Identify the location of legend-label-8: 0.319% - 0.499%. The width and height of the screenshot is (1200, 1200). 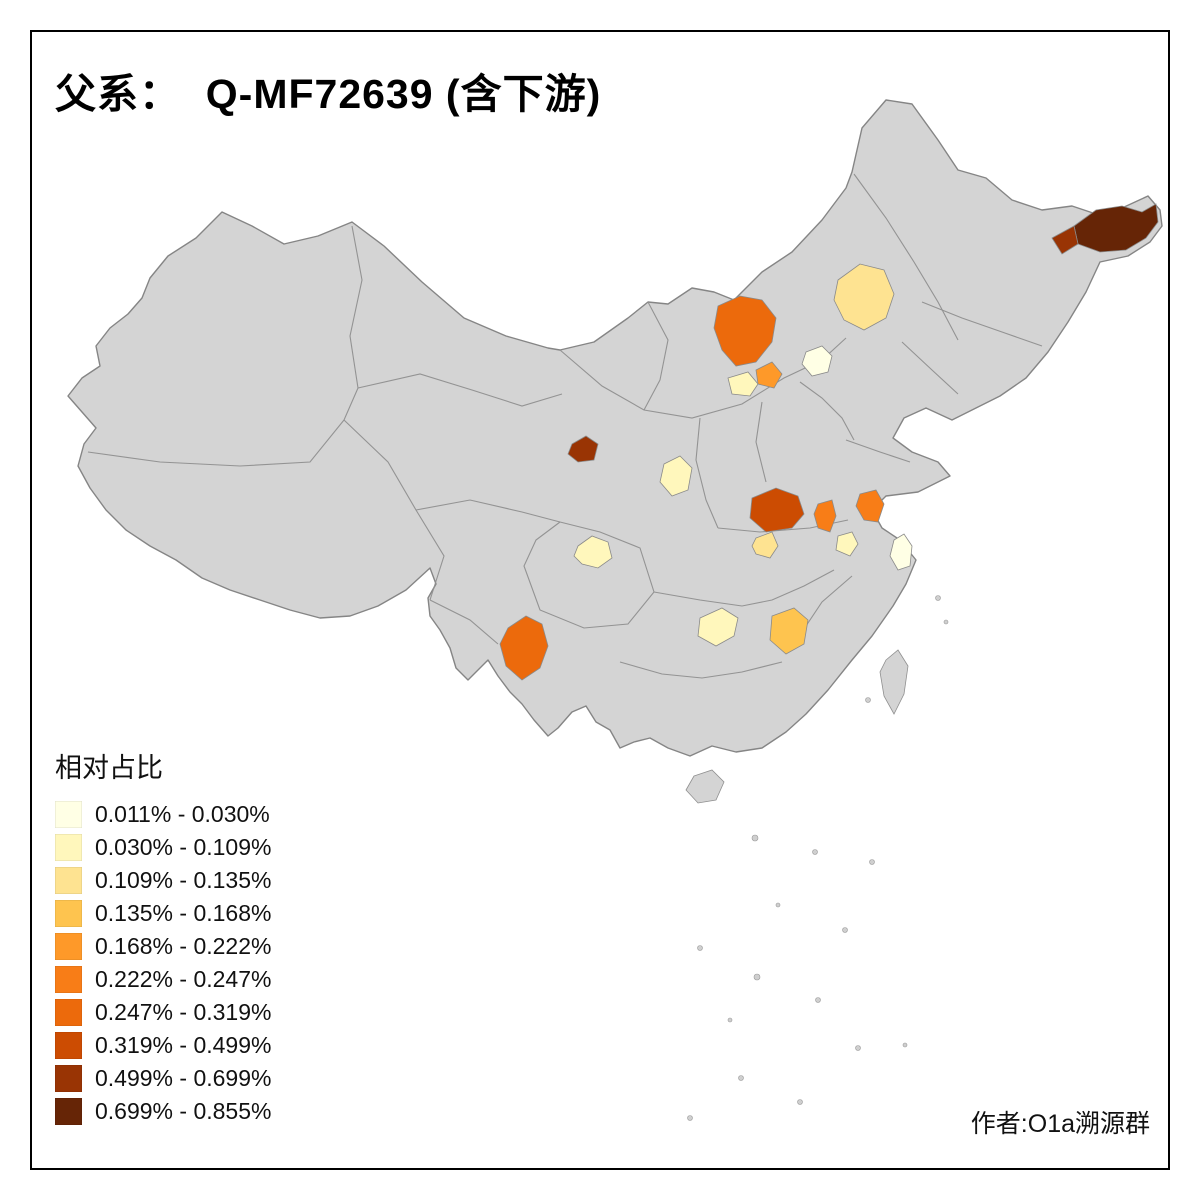
(183, 1045).